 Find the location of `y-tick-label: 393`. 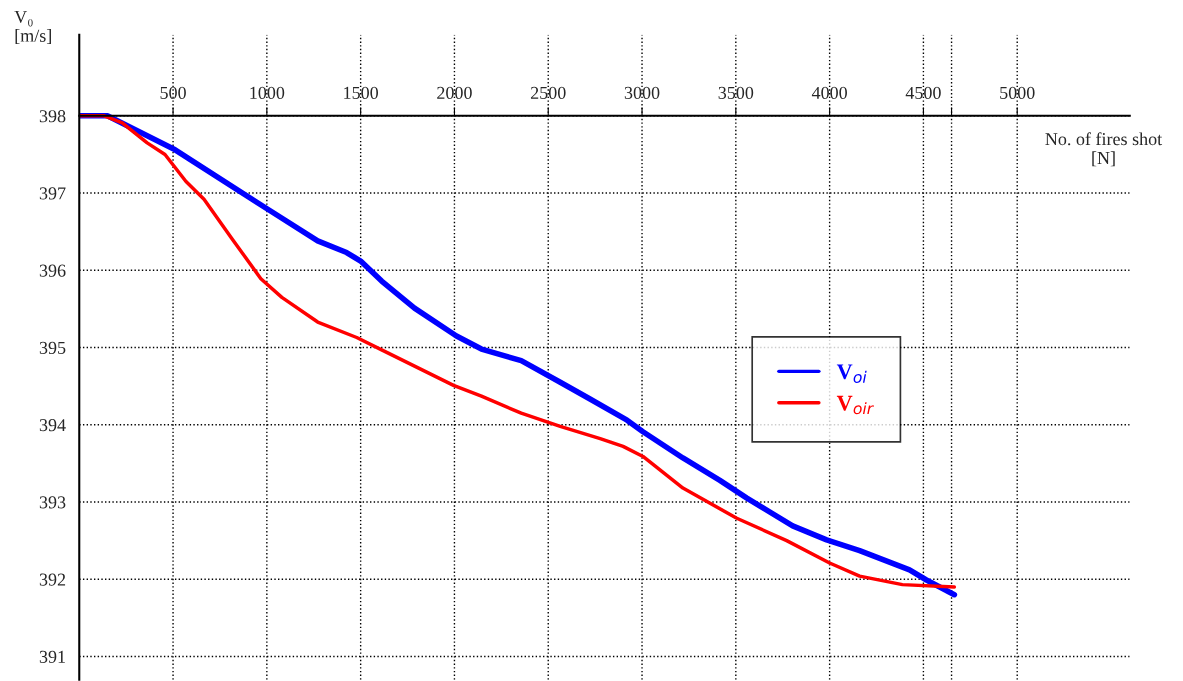

y-tick-label: 393 is located at coordinates (52, 502).